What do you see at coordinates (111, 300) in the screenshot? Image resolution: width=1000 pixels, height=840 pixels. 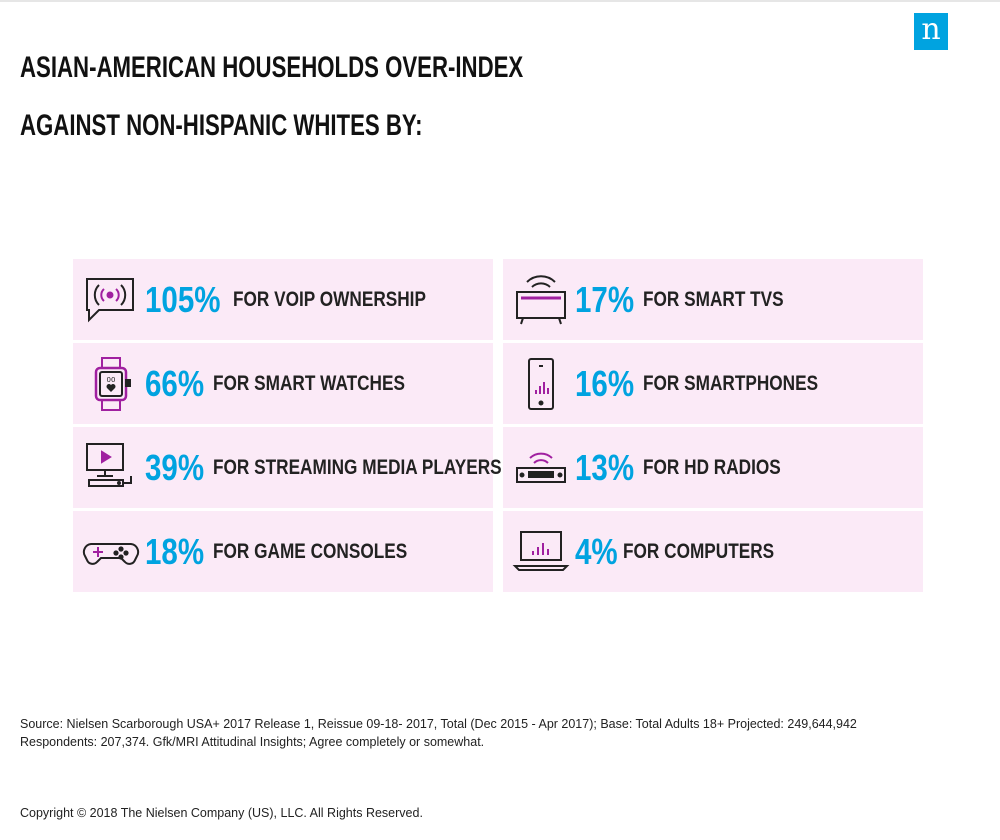 I see `voip-speech-bubble-icon` at bounding box center [111, 300].